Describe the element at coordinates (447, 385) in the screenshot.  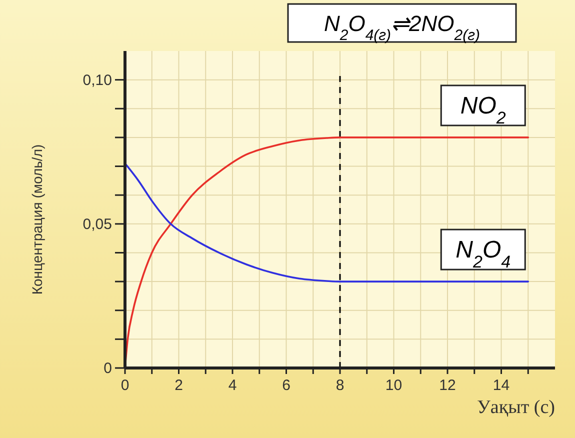
I see `x-tick-label: 12` at that location.